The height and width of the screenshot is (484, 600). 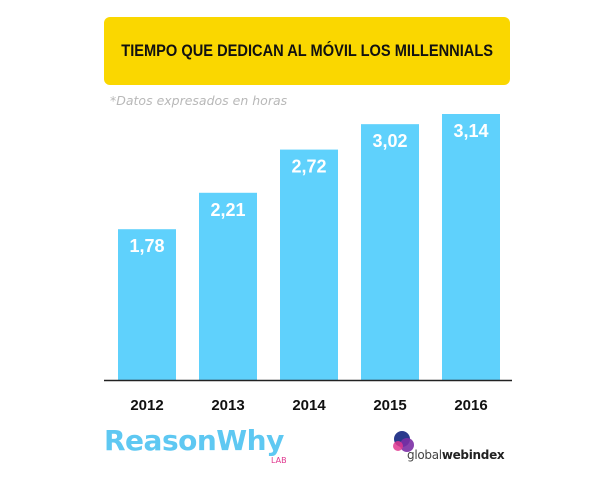 I want to click on bar-value-label-2014: 2,72, so click(x=308, y=167).